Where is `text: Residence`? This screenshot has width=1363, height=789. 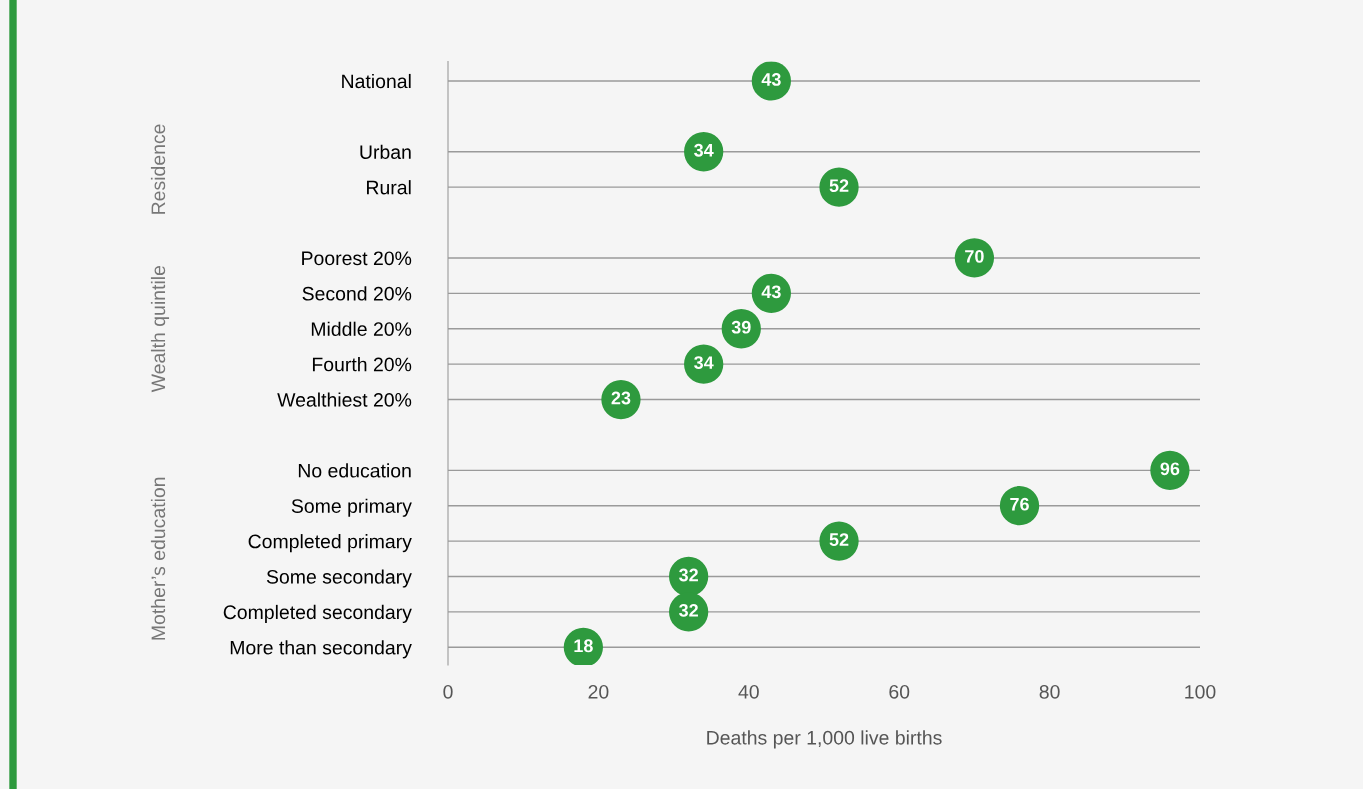
text: Residence is located at coordinates (158, 169).